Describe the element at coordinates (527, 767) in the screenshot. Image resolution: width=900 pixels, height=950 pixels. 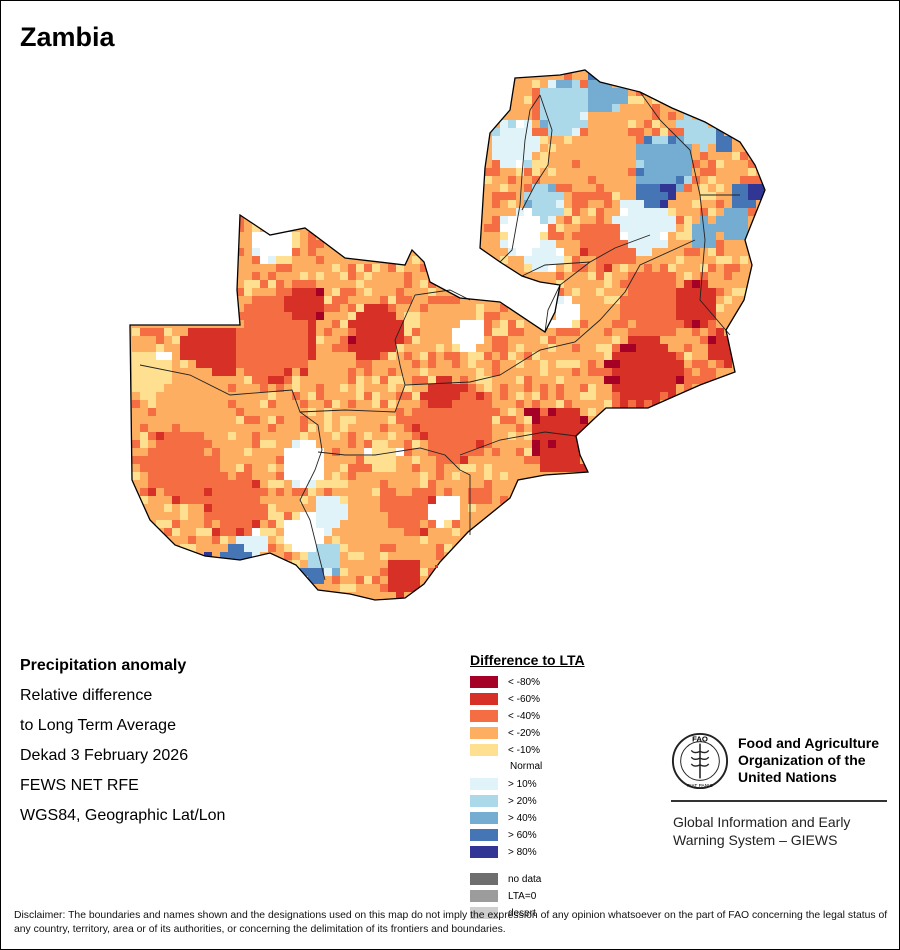
I see `legend-class-row: Normal` at that location.